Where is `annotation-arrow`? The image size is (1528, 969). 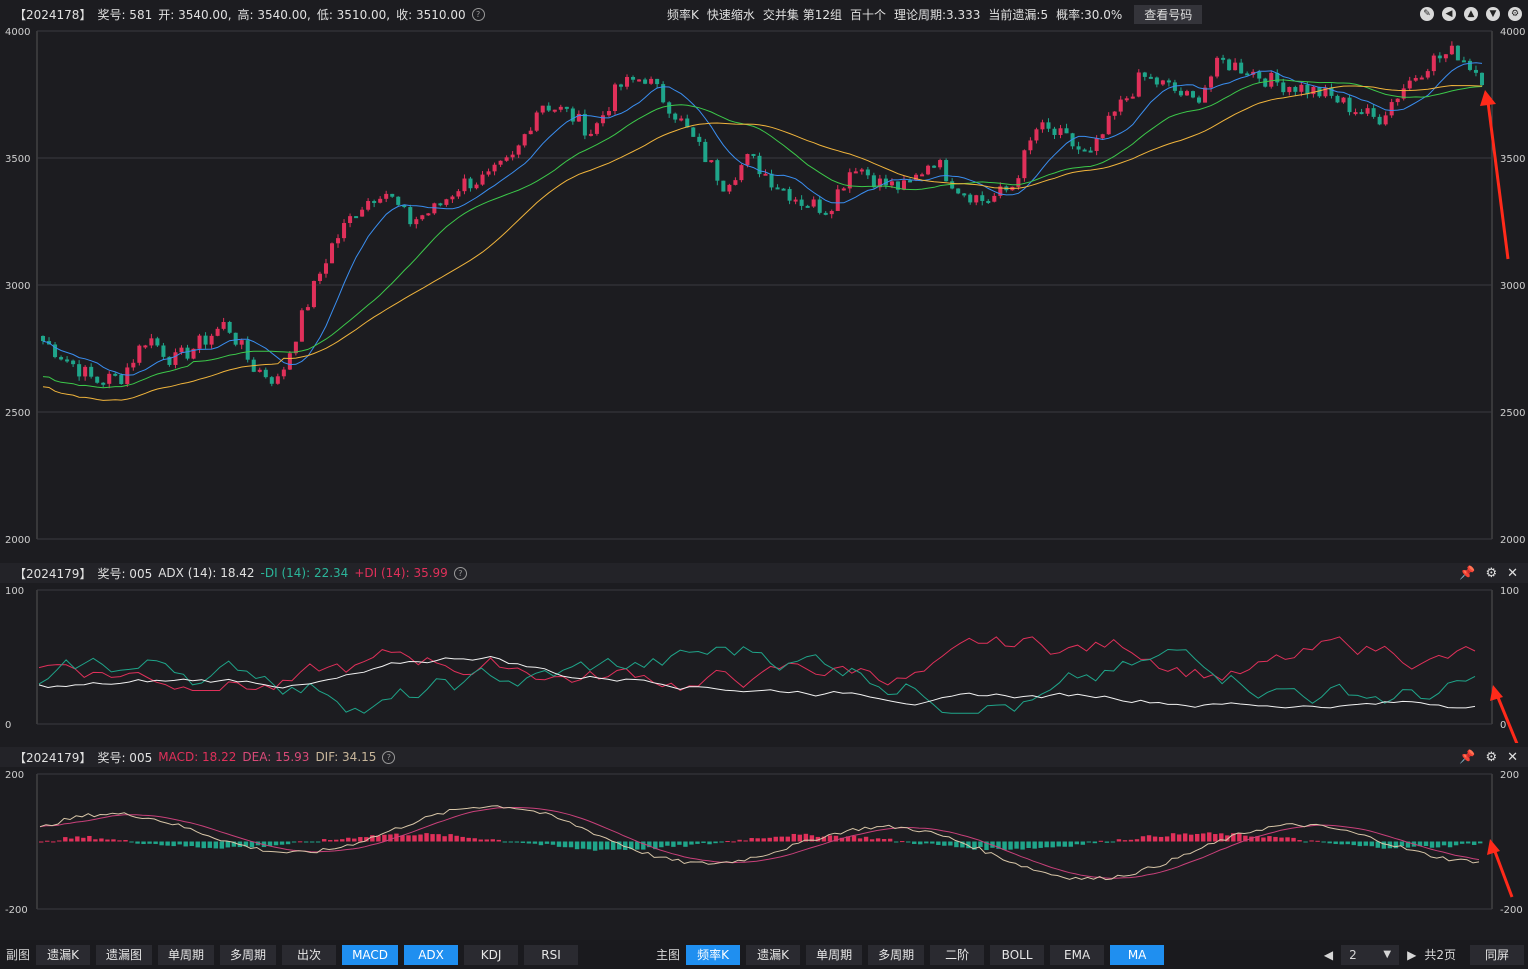
annotation-arrow is located at coordinates (1503, 873).